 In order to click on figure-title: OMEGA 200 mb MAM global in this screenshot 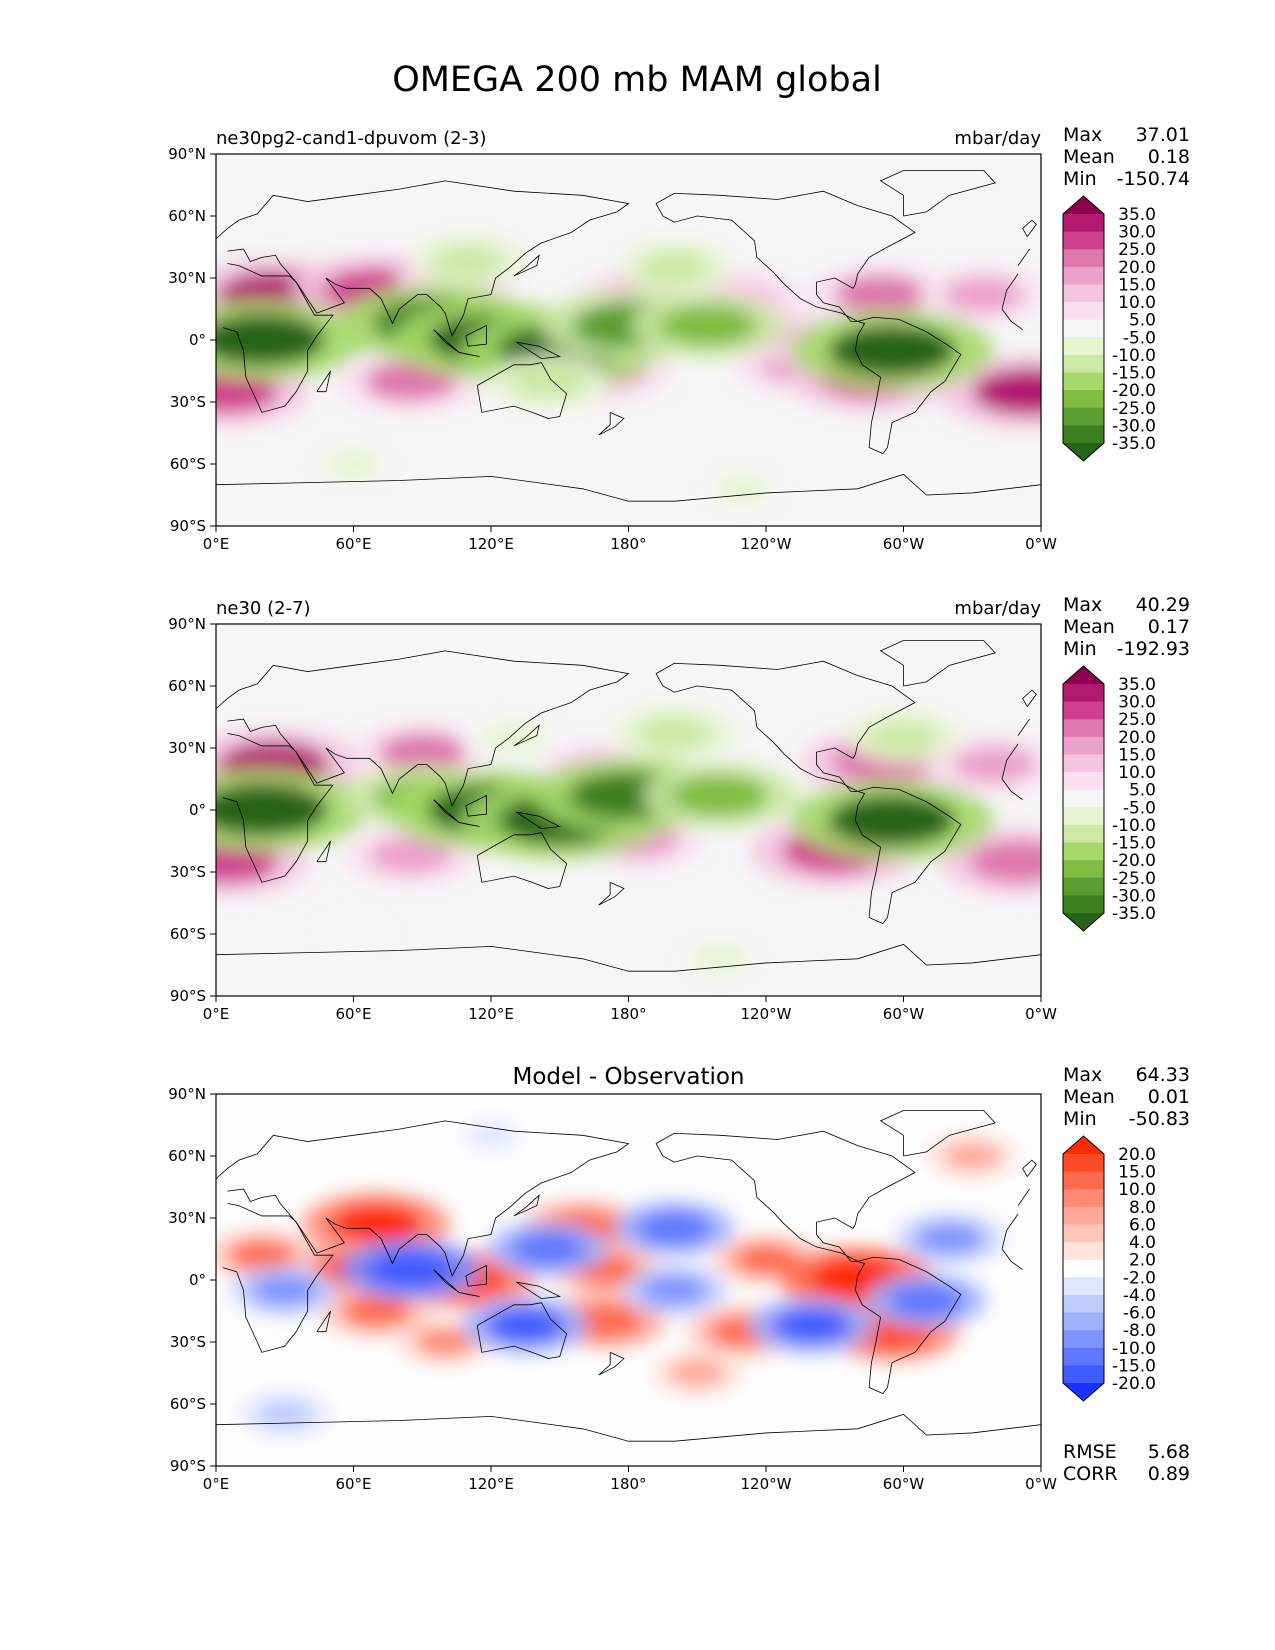, I will do `click(637, 80)`.